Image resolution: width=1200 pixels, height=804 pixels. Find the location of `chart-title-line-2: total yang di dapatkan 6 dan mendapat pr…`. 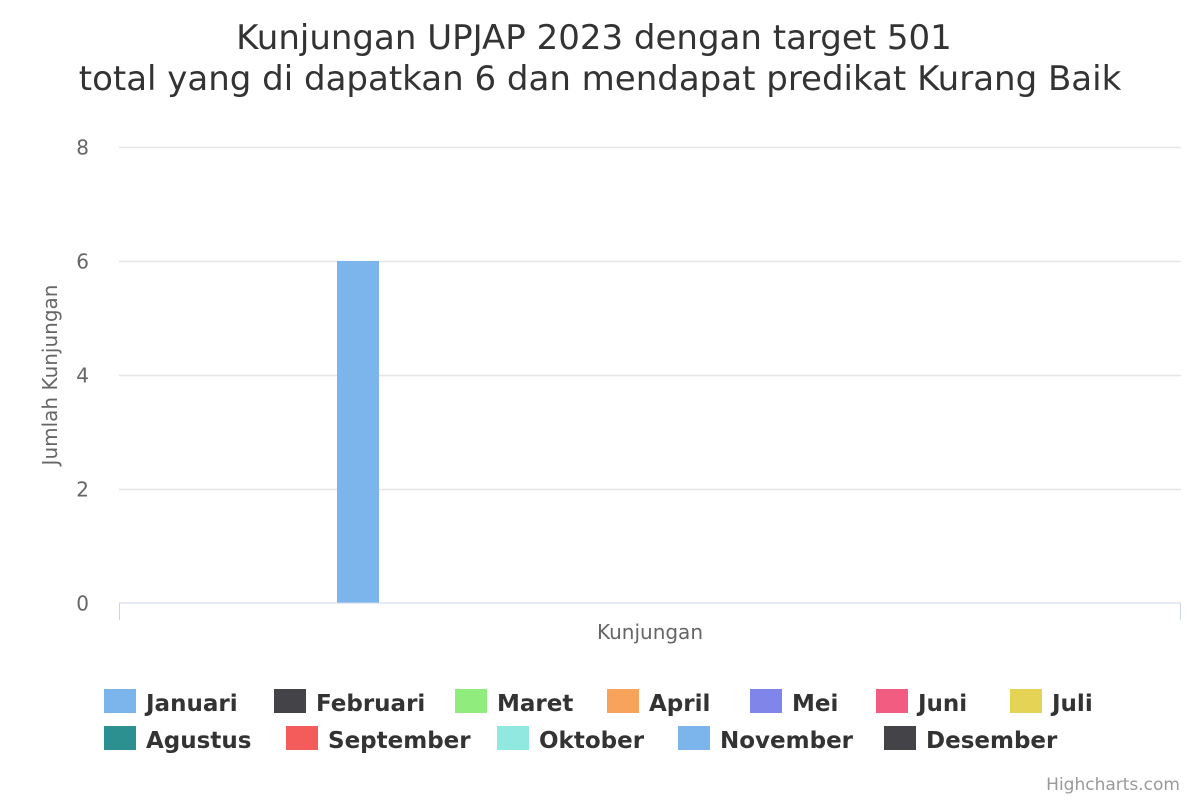

chart-title-line-2: total yang di dapatkan 6 dan mendapat pr… is located at coordinates (600, 79).